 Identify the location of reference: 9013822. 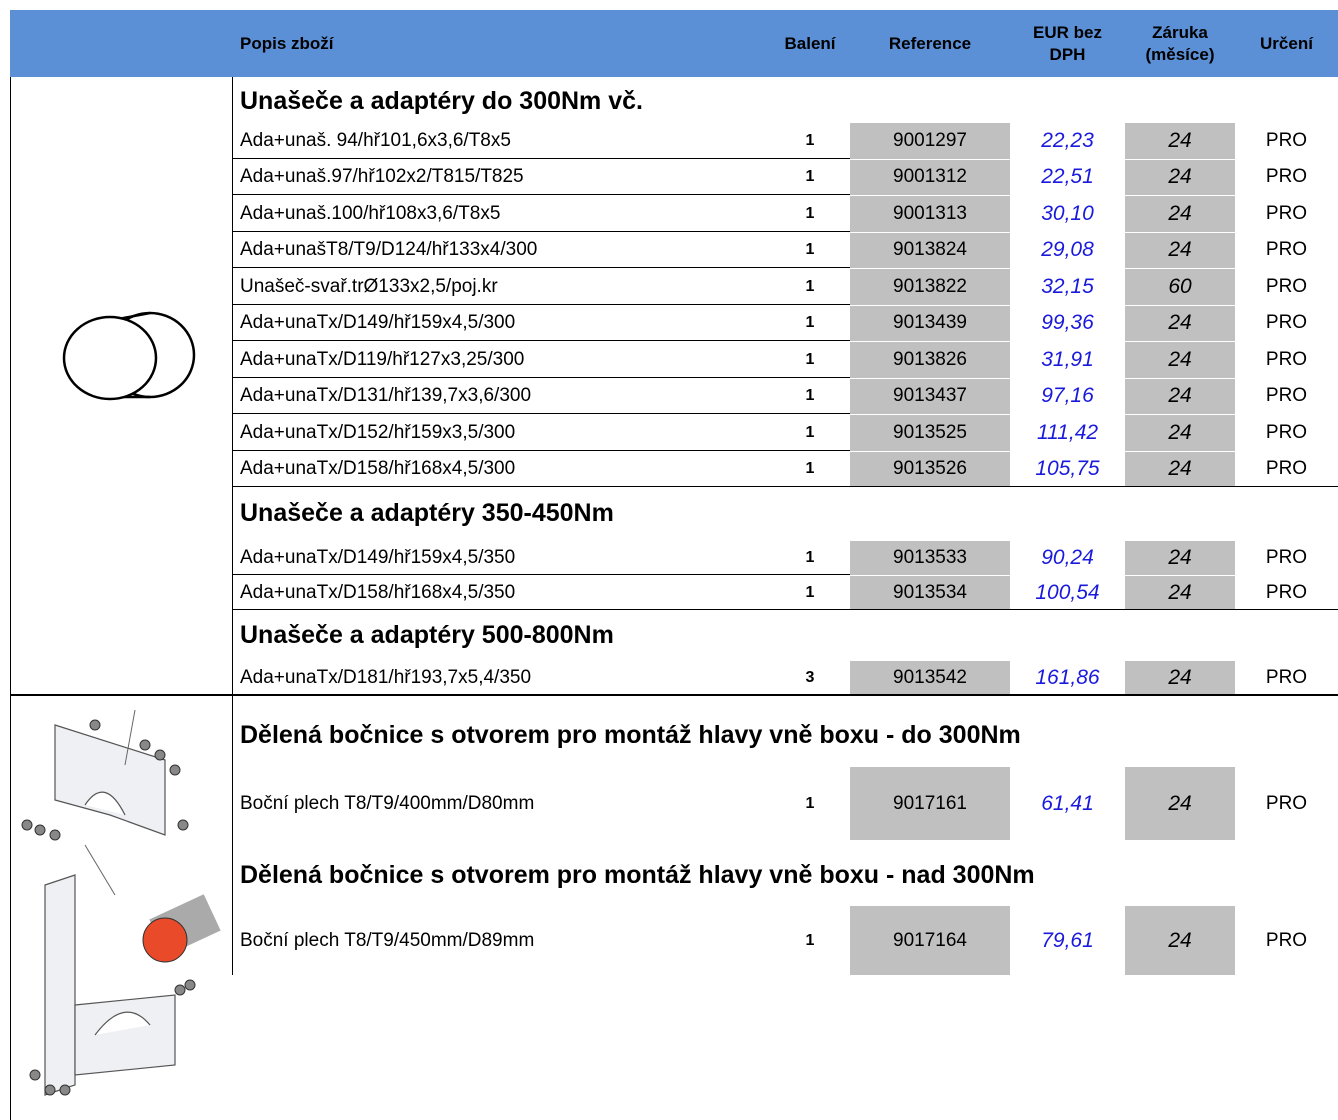
(930, 287).